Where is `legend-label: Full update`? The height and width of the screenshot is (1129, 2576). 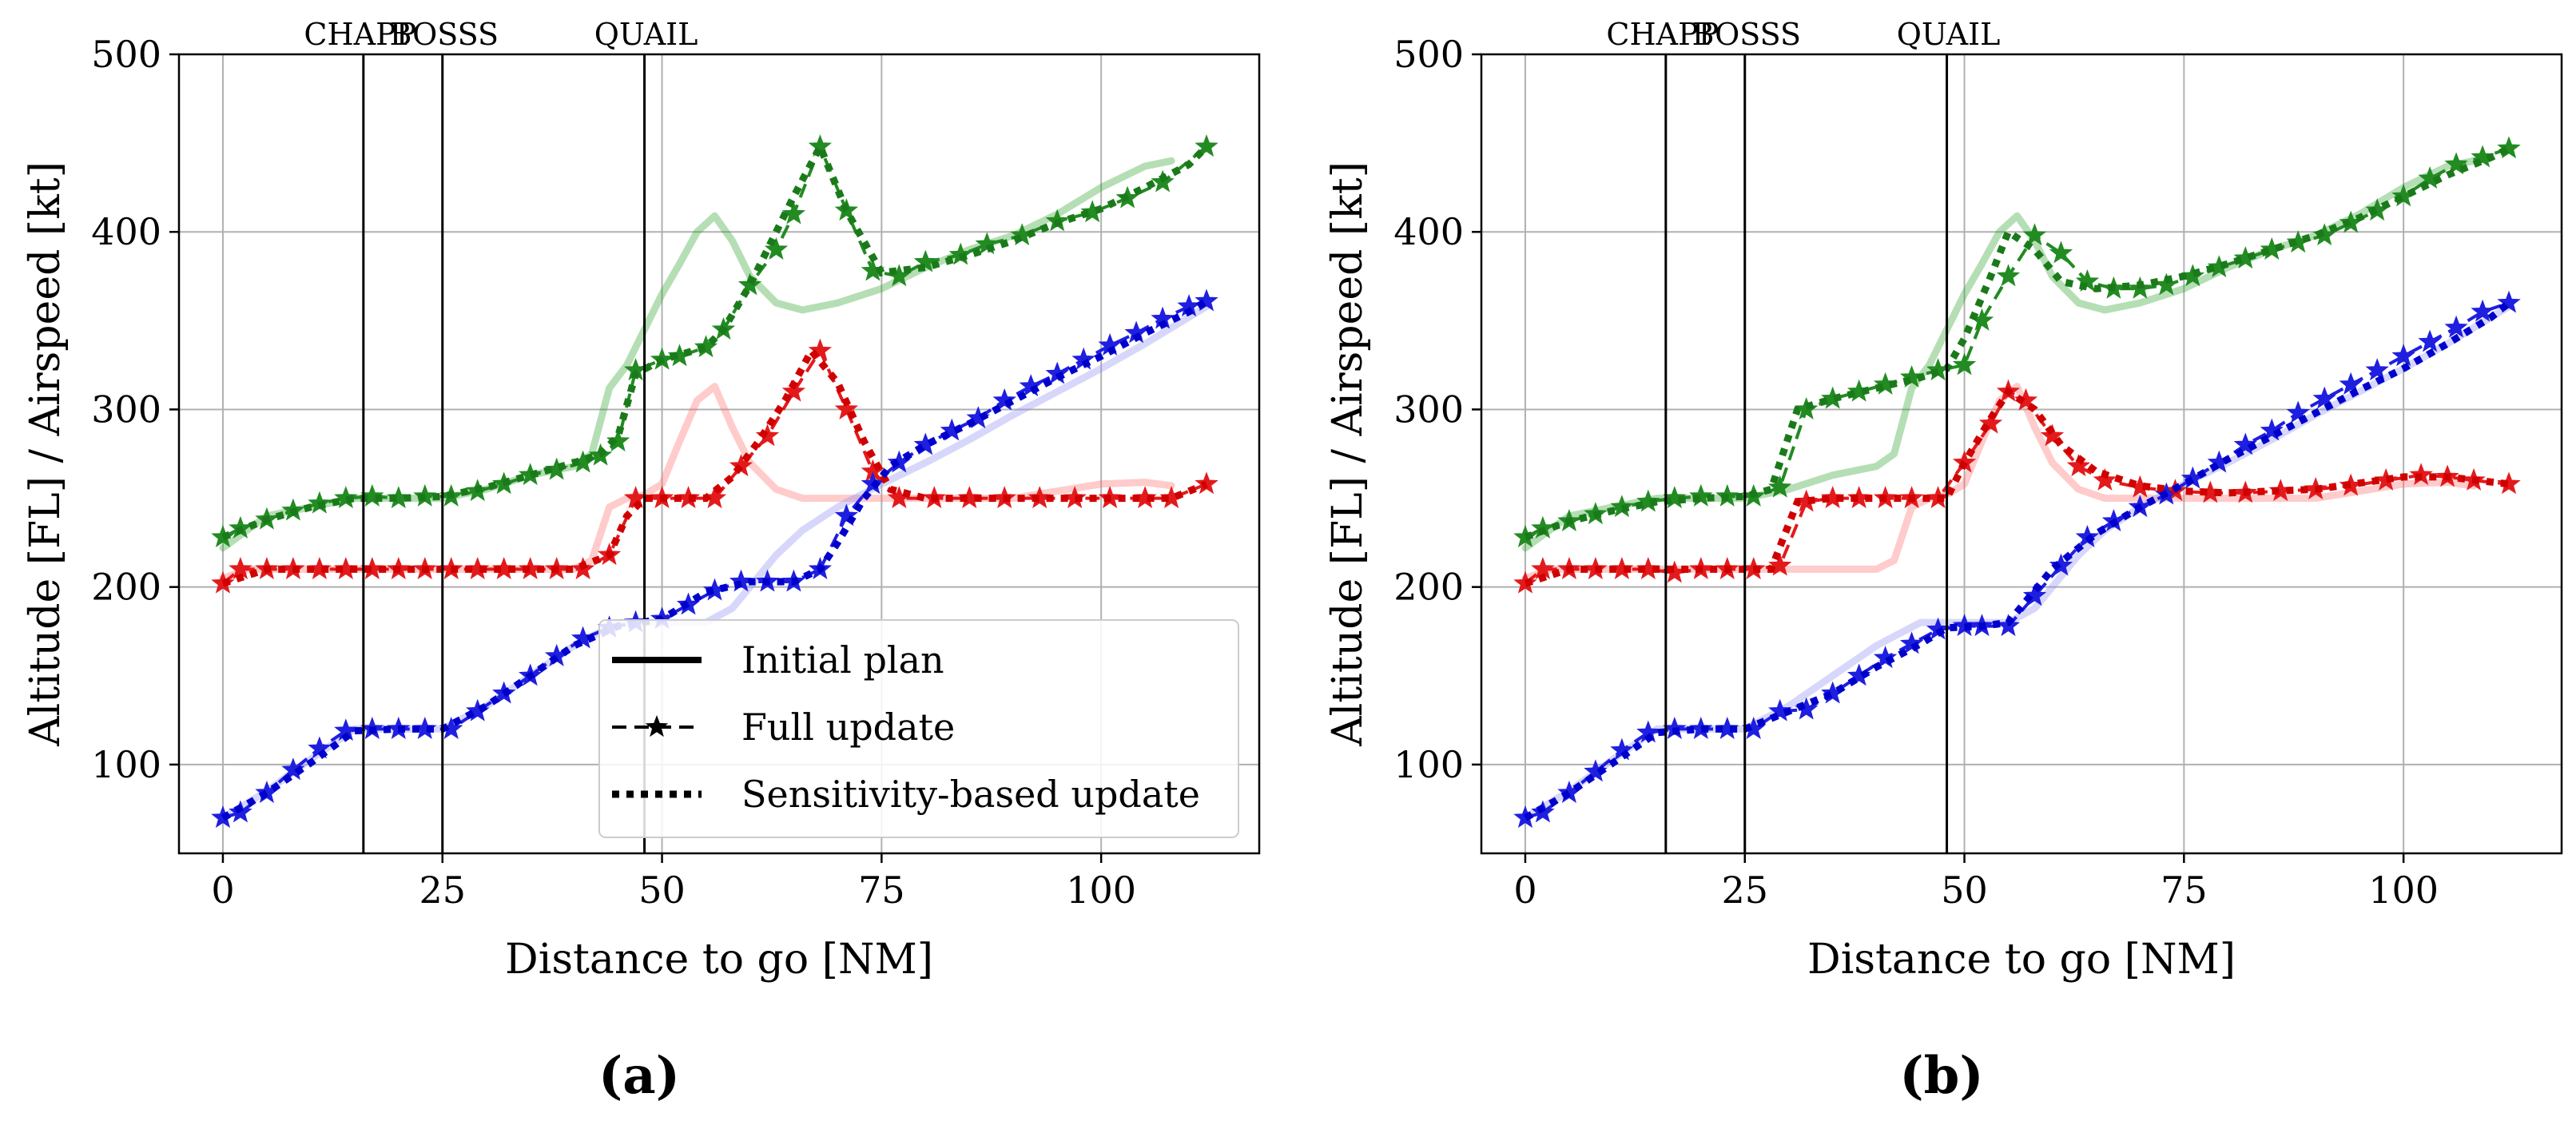 legend-label: Full update is located at coordinates (848, 727).